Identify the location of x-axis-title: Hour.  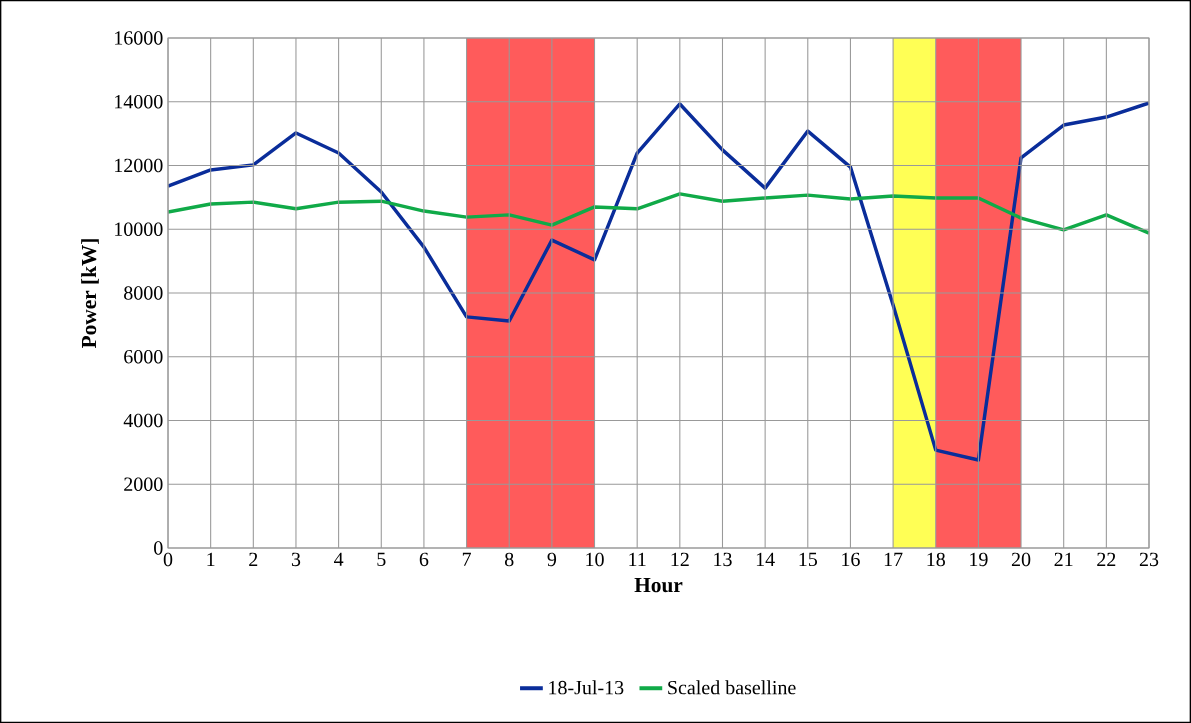
(658, 585).